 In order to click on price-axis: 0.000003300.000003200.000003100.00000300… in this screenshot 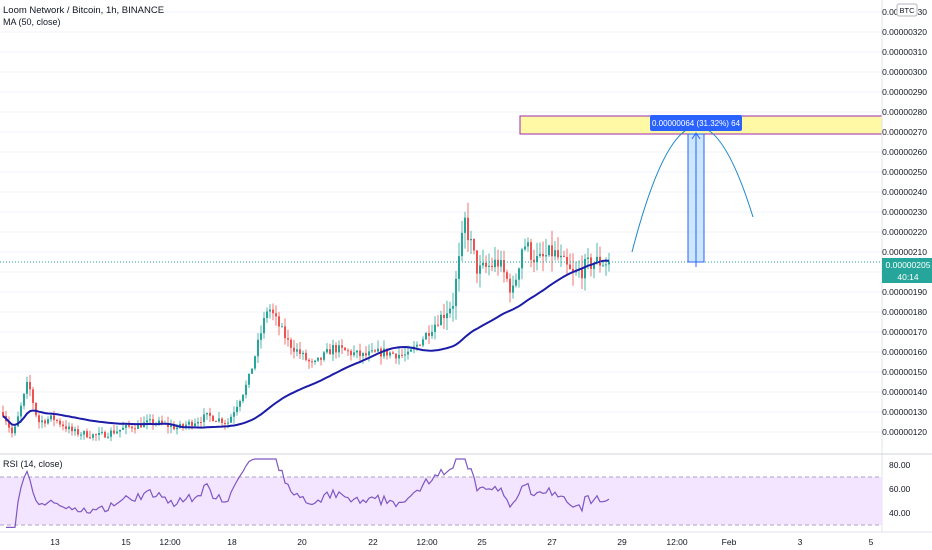, I will do `click(904, 222)`.